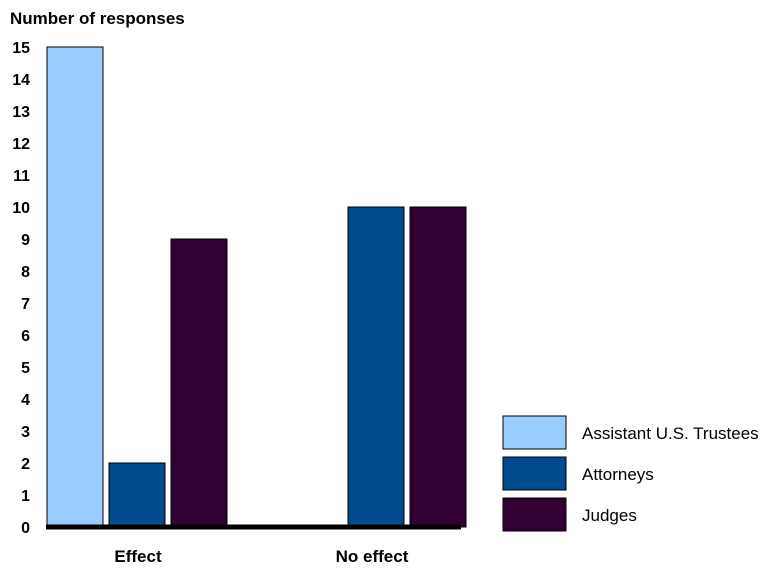  I want to click on legend: Assistant U.S. Trustees Attorneys Judges, so click(630, 473).